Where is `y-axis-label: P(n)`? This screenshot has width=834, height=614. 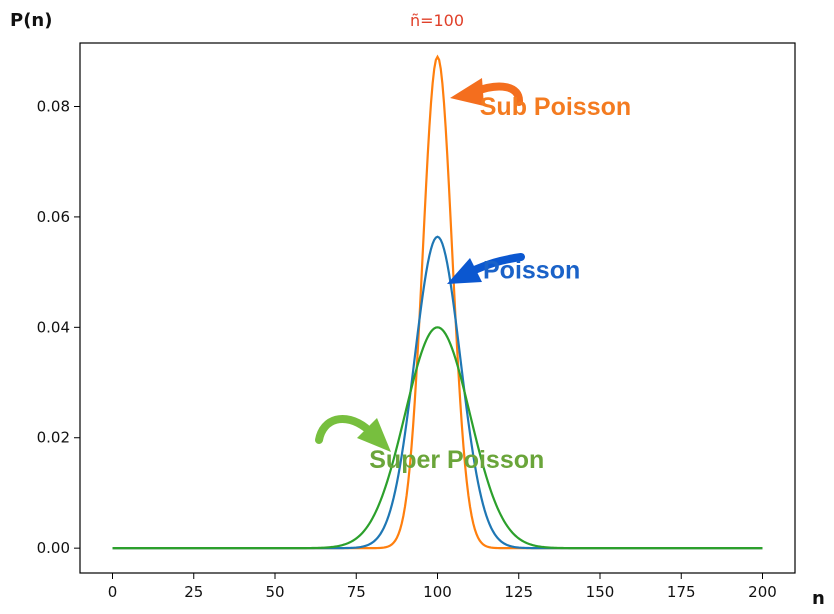 y-axis-label: P(n) is located at coordinates (31, 20).